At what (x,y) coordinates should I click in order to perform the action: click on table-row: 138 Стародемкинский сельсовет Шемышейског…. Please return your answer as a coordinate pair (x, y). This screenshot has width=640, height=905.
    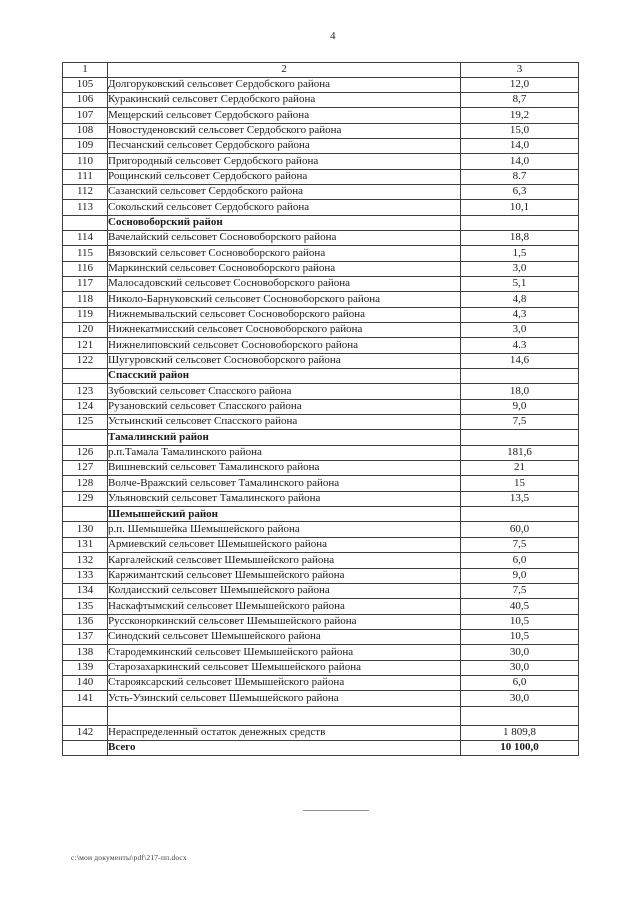
    Looking at the image, I should click on (320, 652).